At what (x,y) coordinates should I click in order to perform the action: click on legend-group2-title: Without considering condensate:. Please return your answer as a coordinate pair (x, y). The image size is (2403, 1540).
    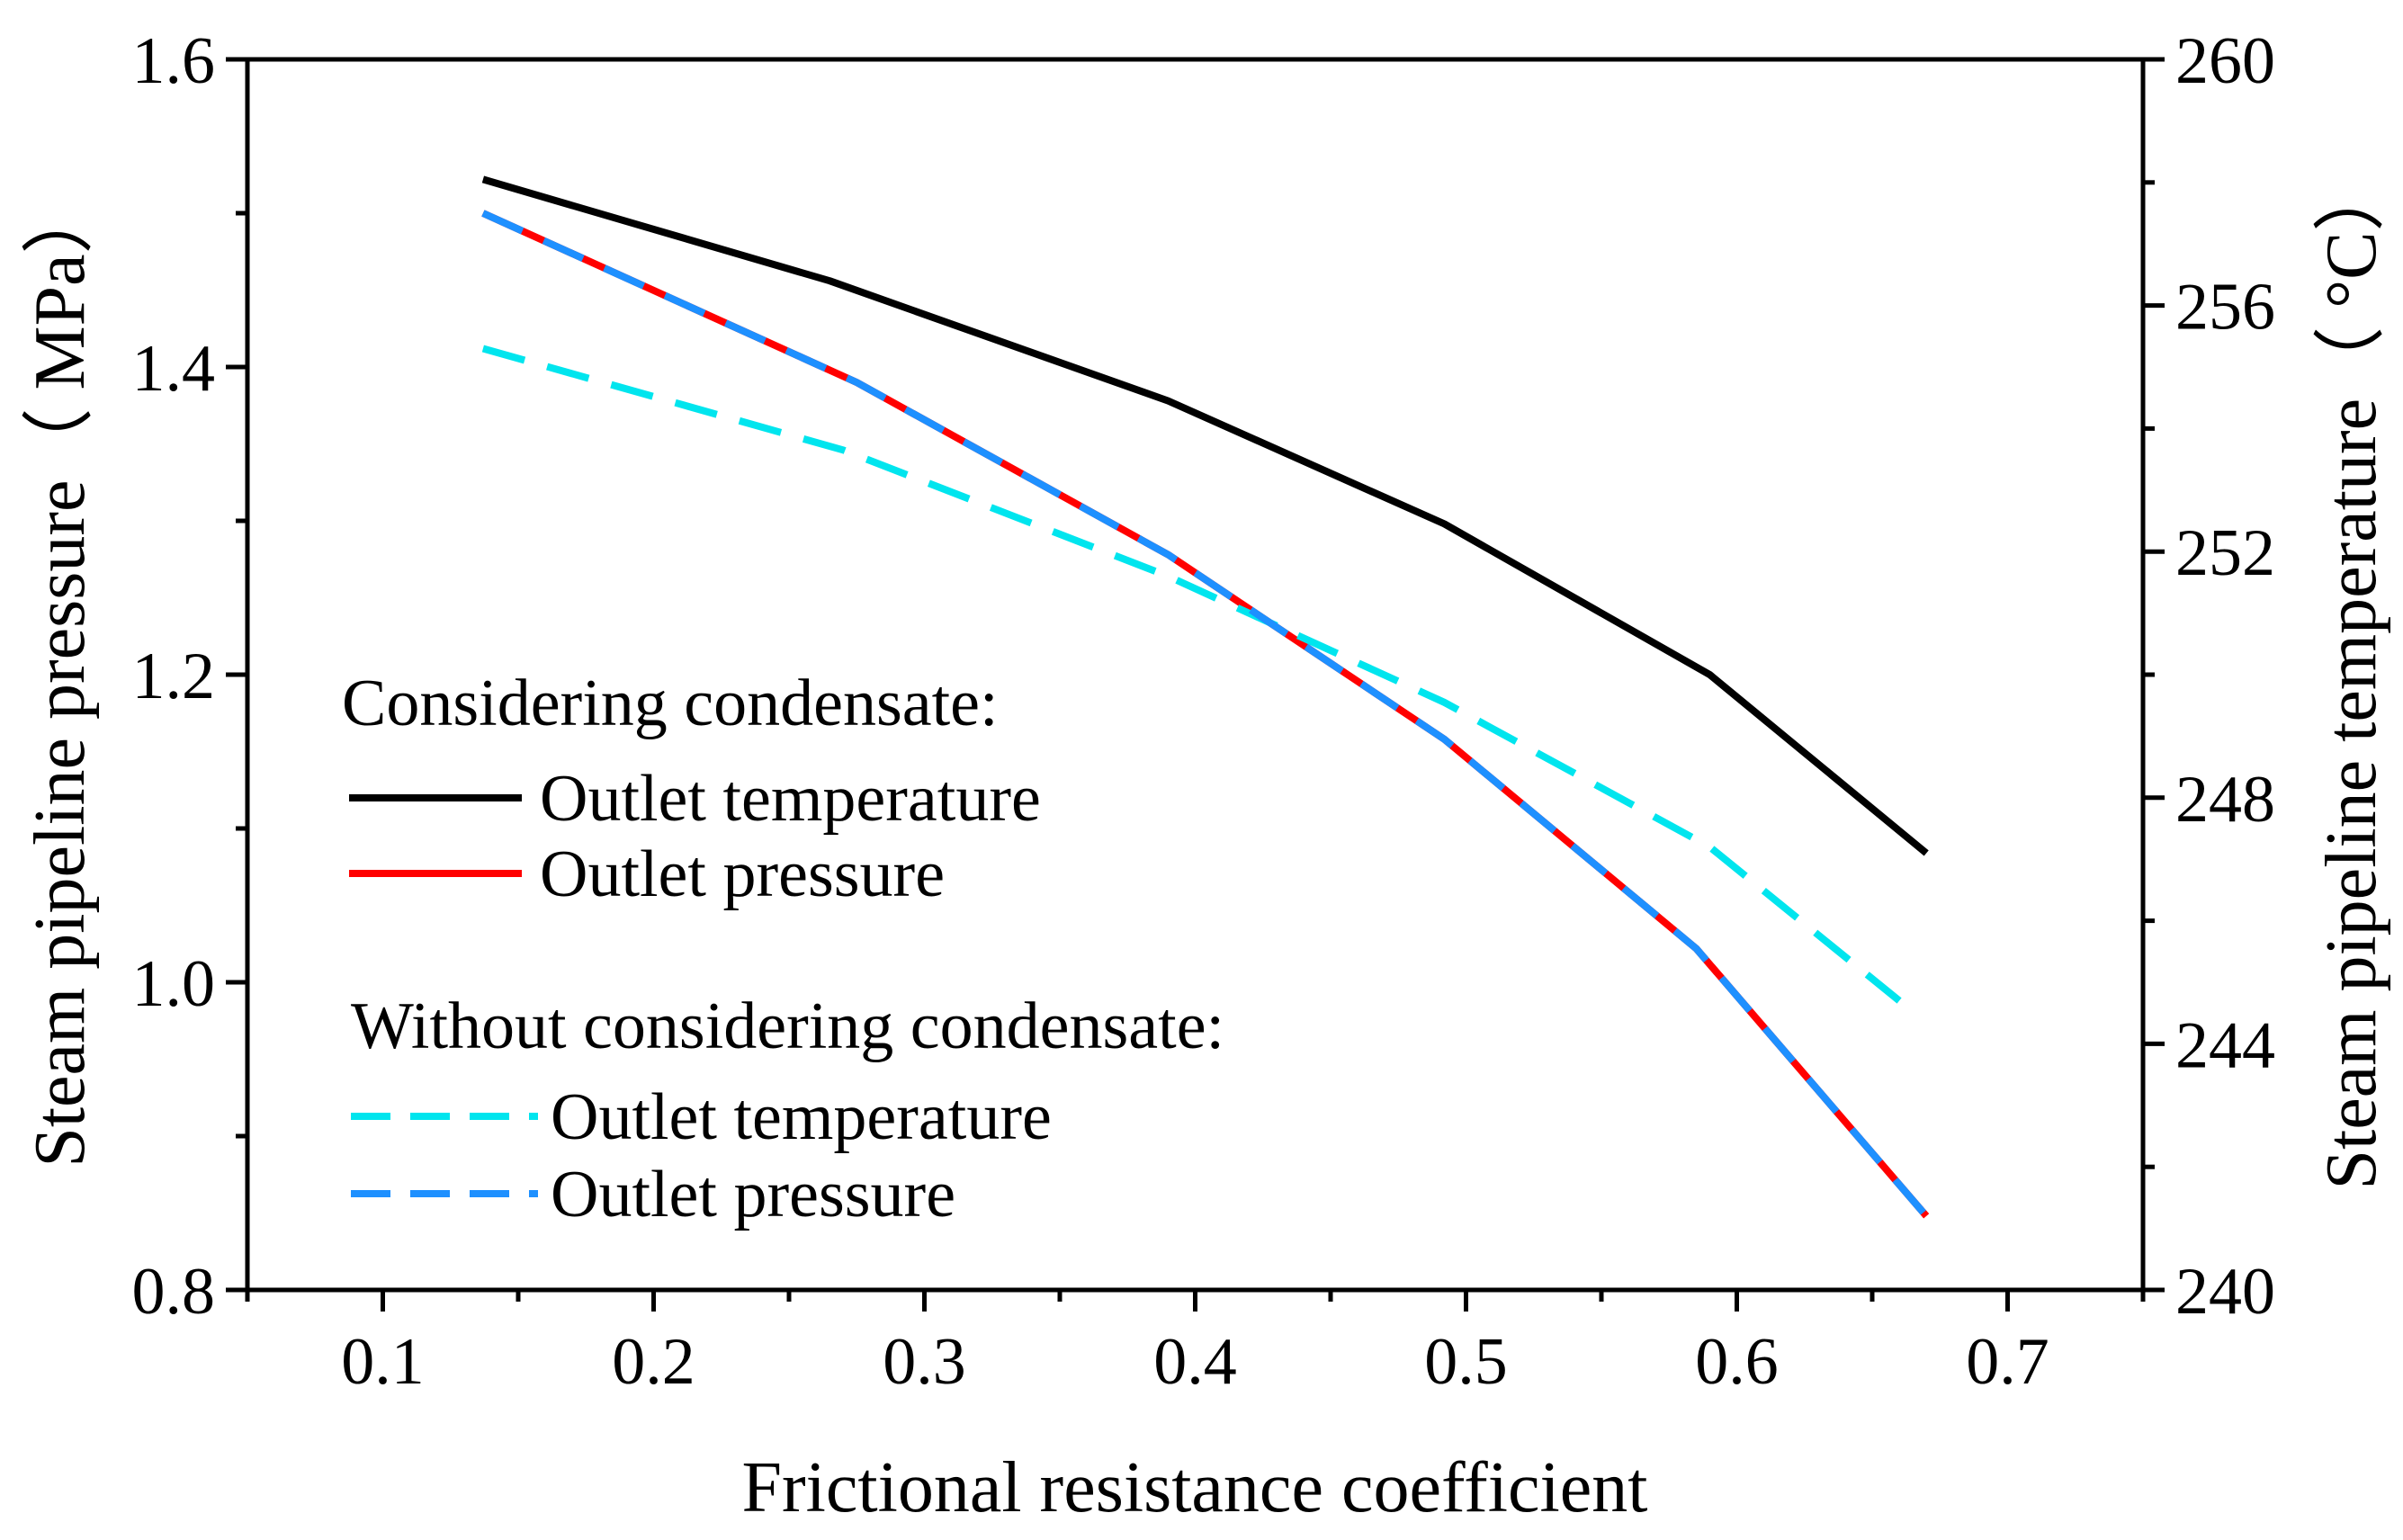
    Looking at the image, I should click on (787, 1026).